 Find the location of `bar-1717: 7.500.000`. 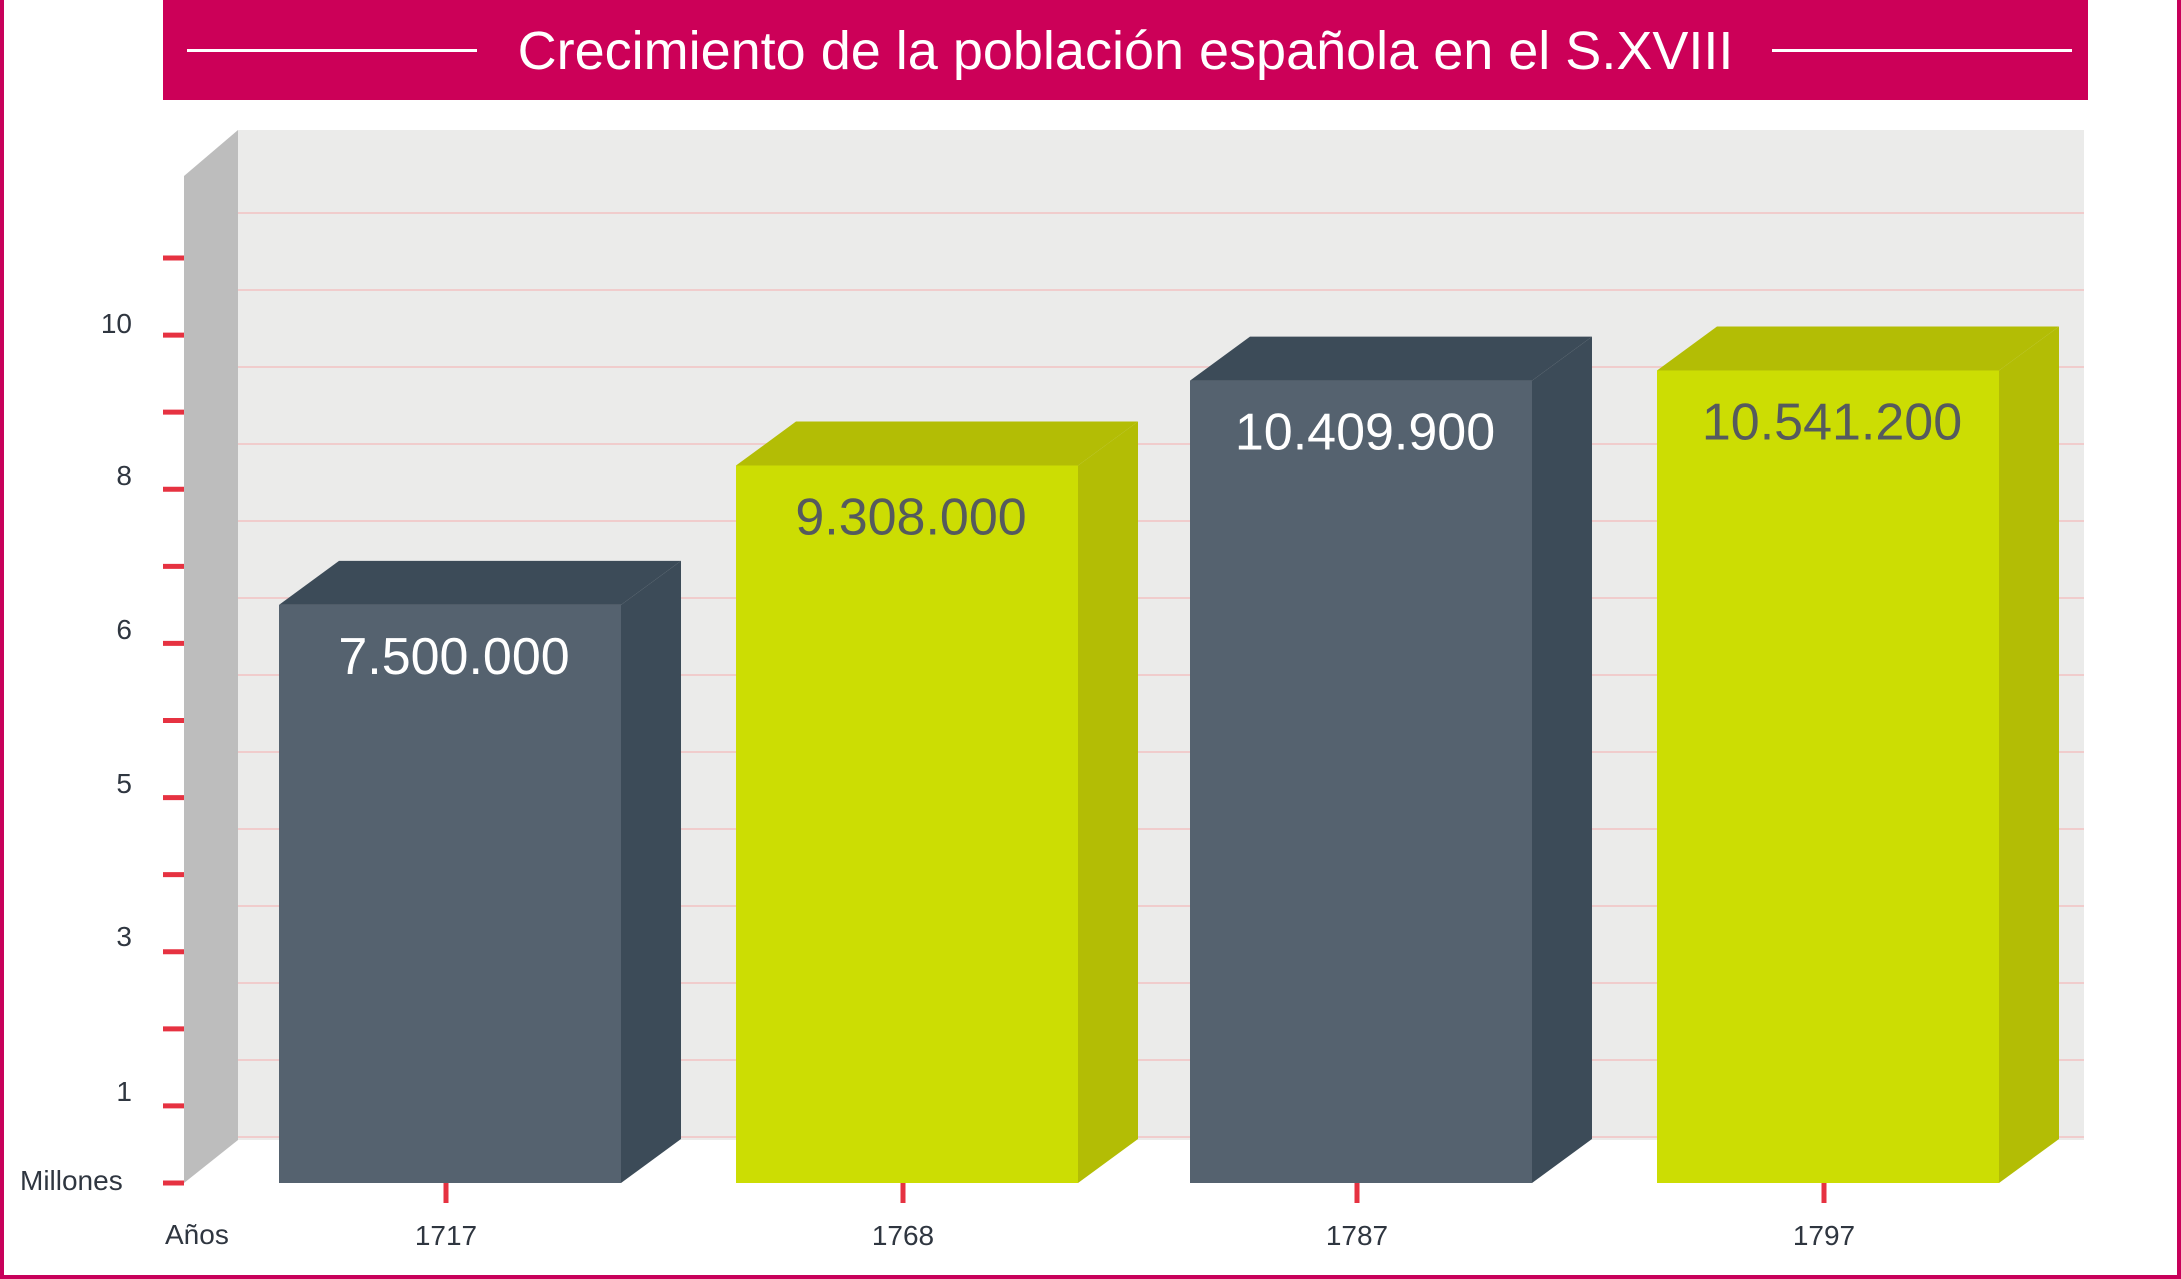

bar-1717: 7.500.000 is located at coordinates (480, 871).